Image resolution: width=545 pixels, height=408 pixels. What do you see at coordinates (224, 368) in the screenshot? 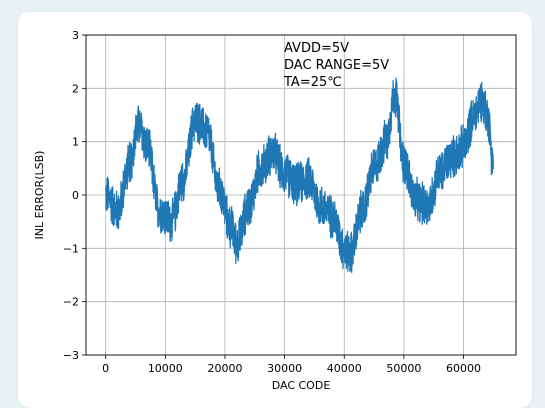
I see `x-tick-label: 20000` at bounding box center [224, 368].